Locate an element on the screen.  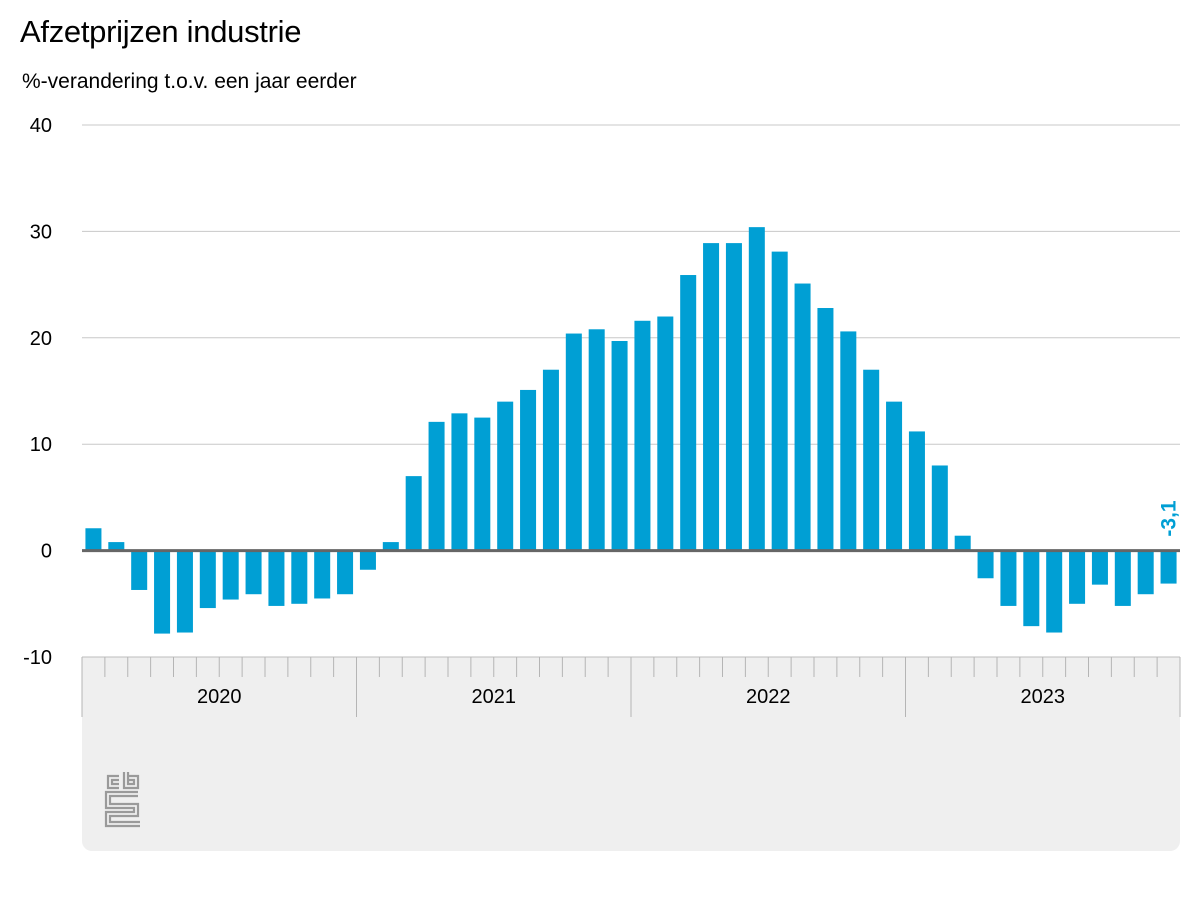
y-axis-ticks: 40 30 20 10 0 -10 is located at coordinates (37, 392).